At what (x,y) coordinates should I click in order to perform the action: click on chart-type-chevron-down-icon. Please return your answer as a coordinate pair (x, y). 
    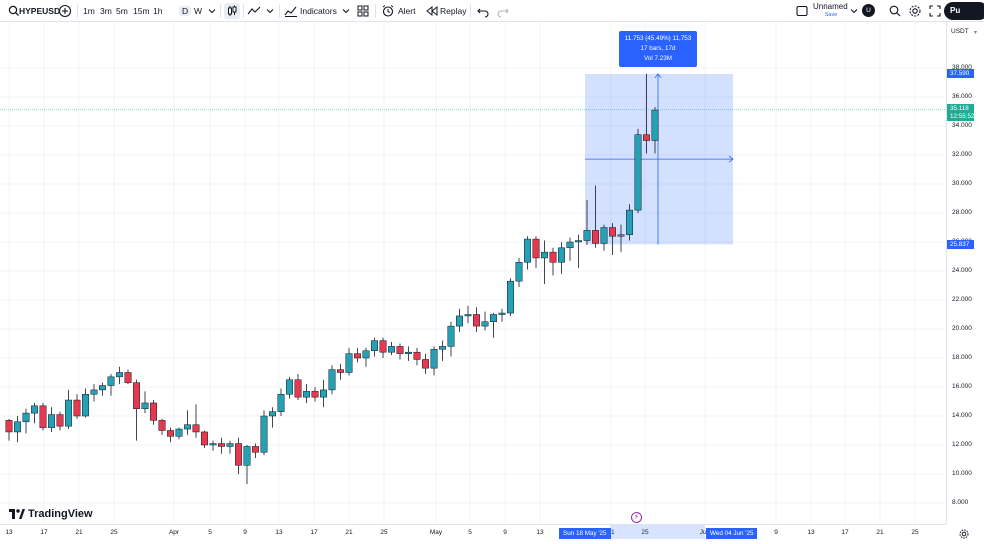
    Looking at the image, I should click on (270, 11).